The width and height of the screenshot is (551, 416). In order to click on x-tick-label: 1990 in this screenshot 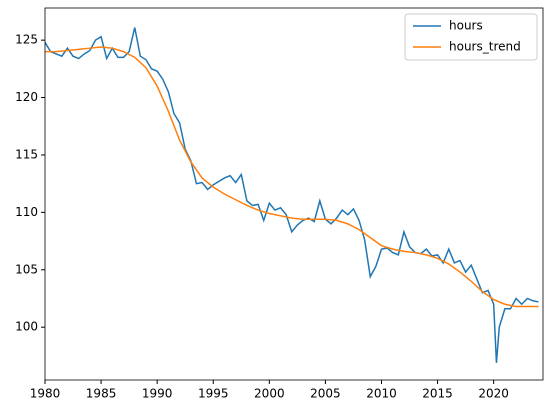, I will do `click(157, 394)`.